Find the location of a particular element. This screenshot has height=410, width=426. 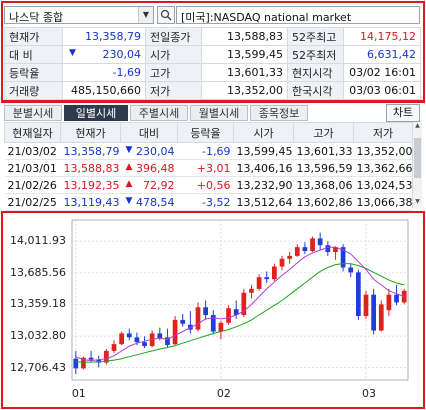

change-amount: 72,92 is located at coordinates (159, 185).